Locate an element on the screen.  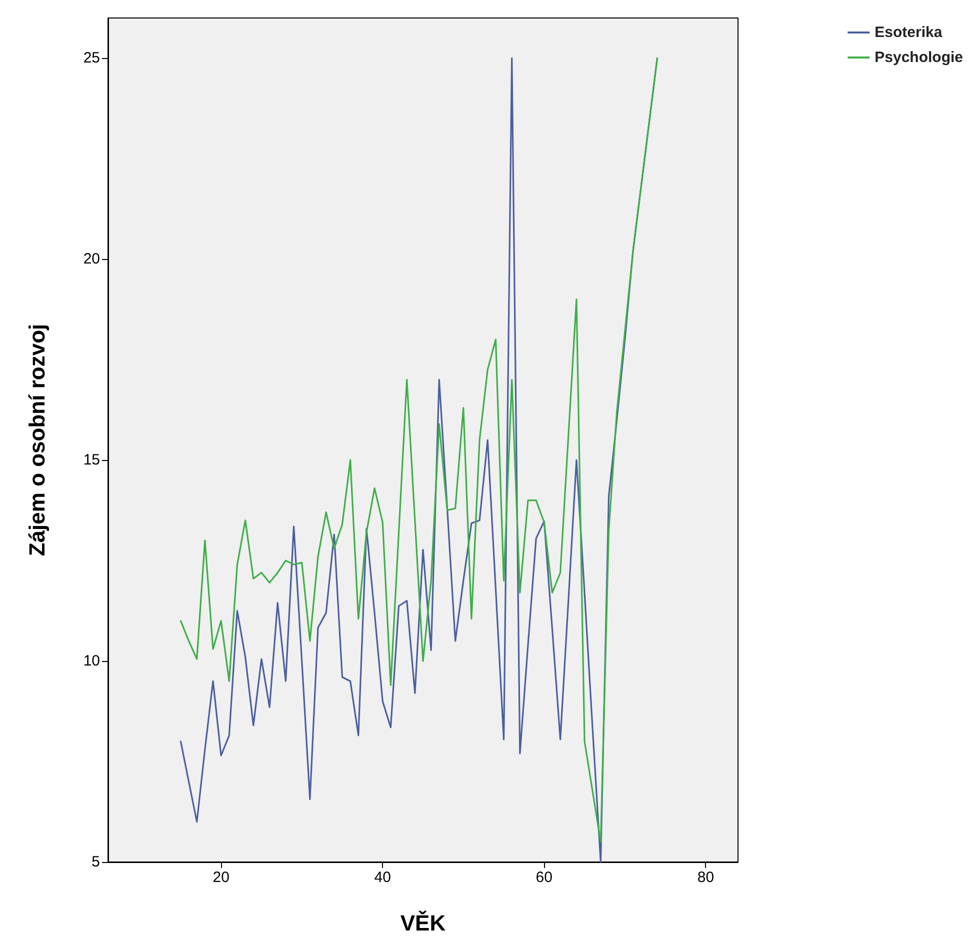
y-tick-label: 5 is located at coordinates (96, 862).